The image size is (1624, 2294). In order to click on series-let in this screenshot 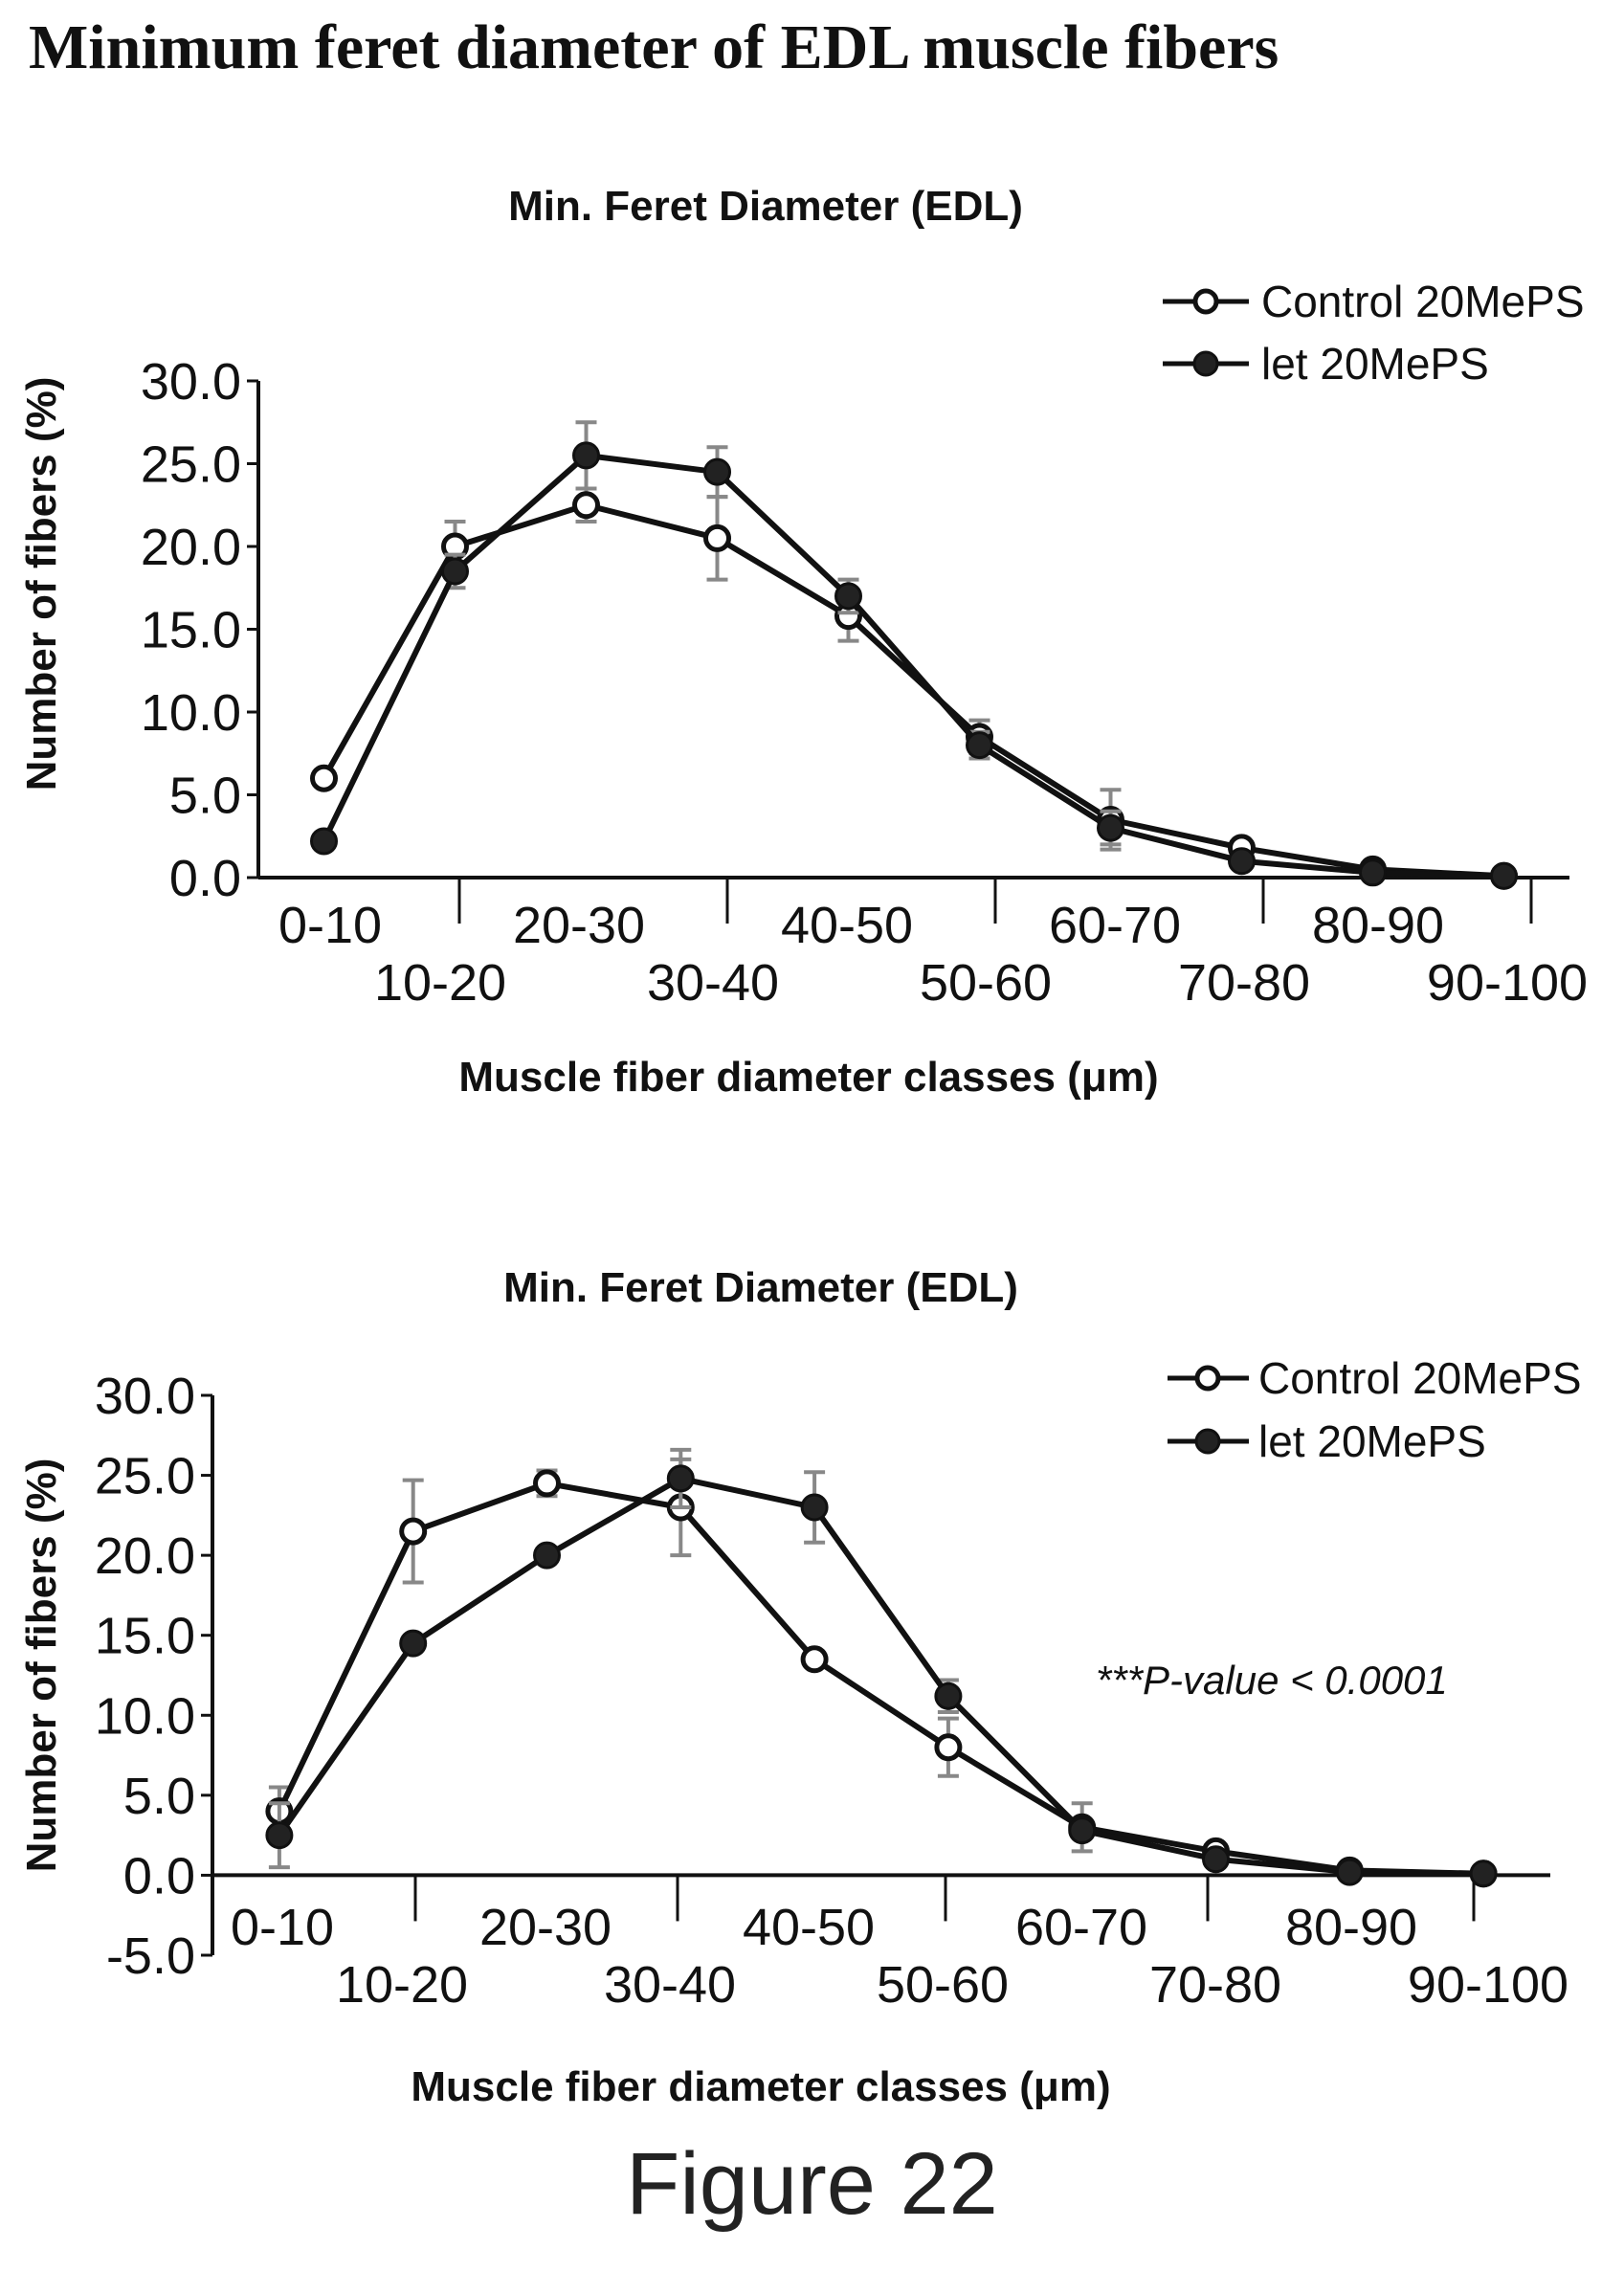, I will do `click(882, 1667)`.